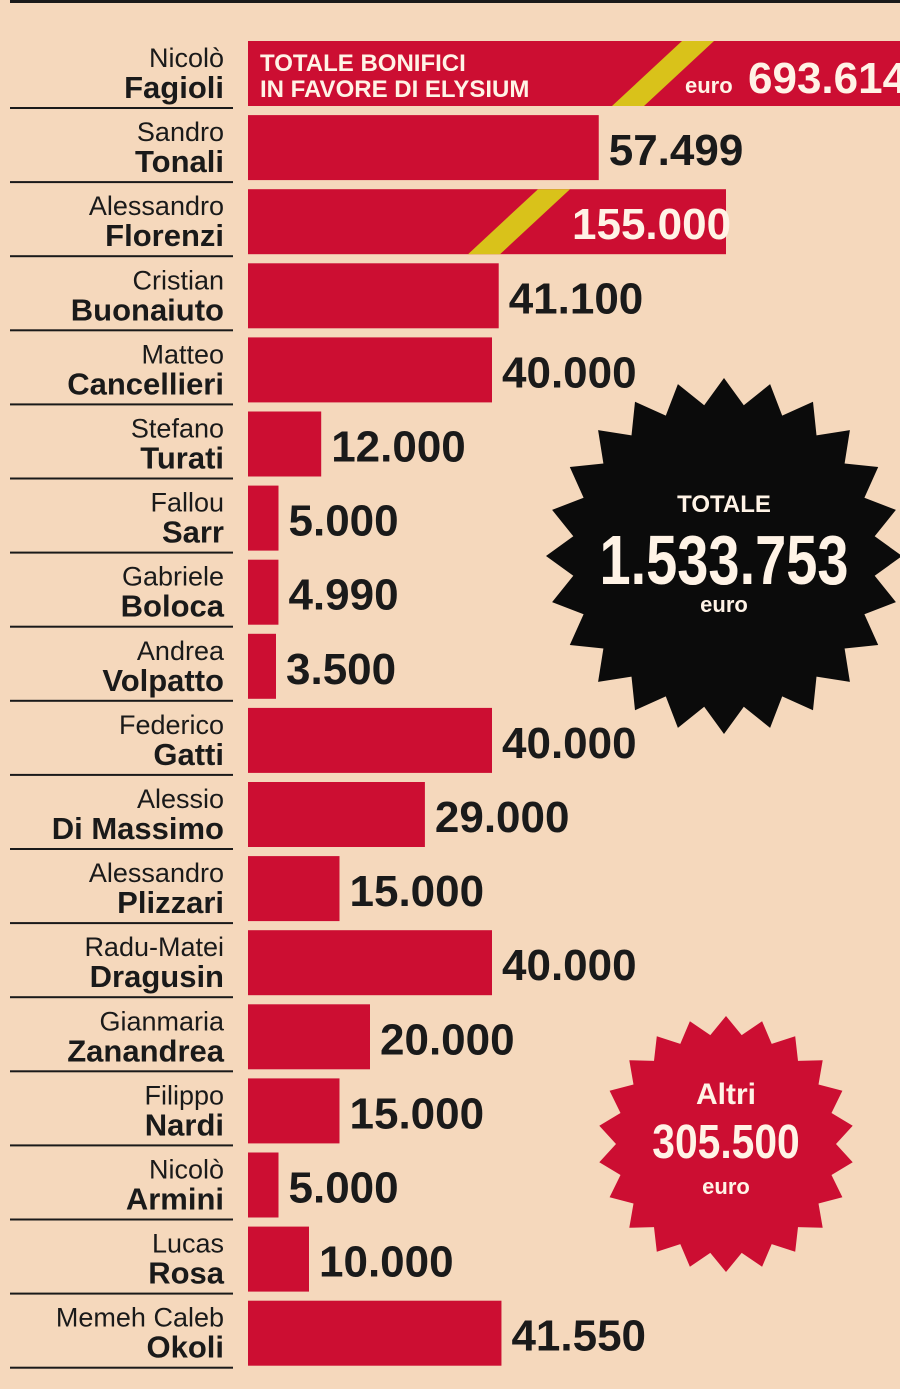  I want to click on last-name-label: Turati, so click(182, 458).